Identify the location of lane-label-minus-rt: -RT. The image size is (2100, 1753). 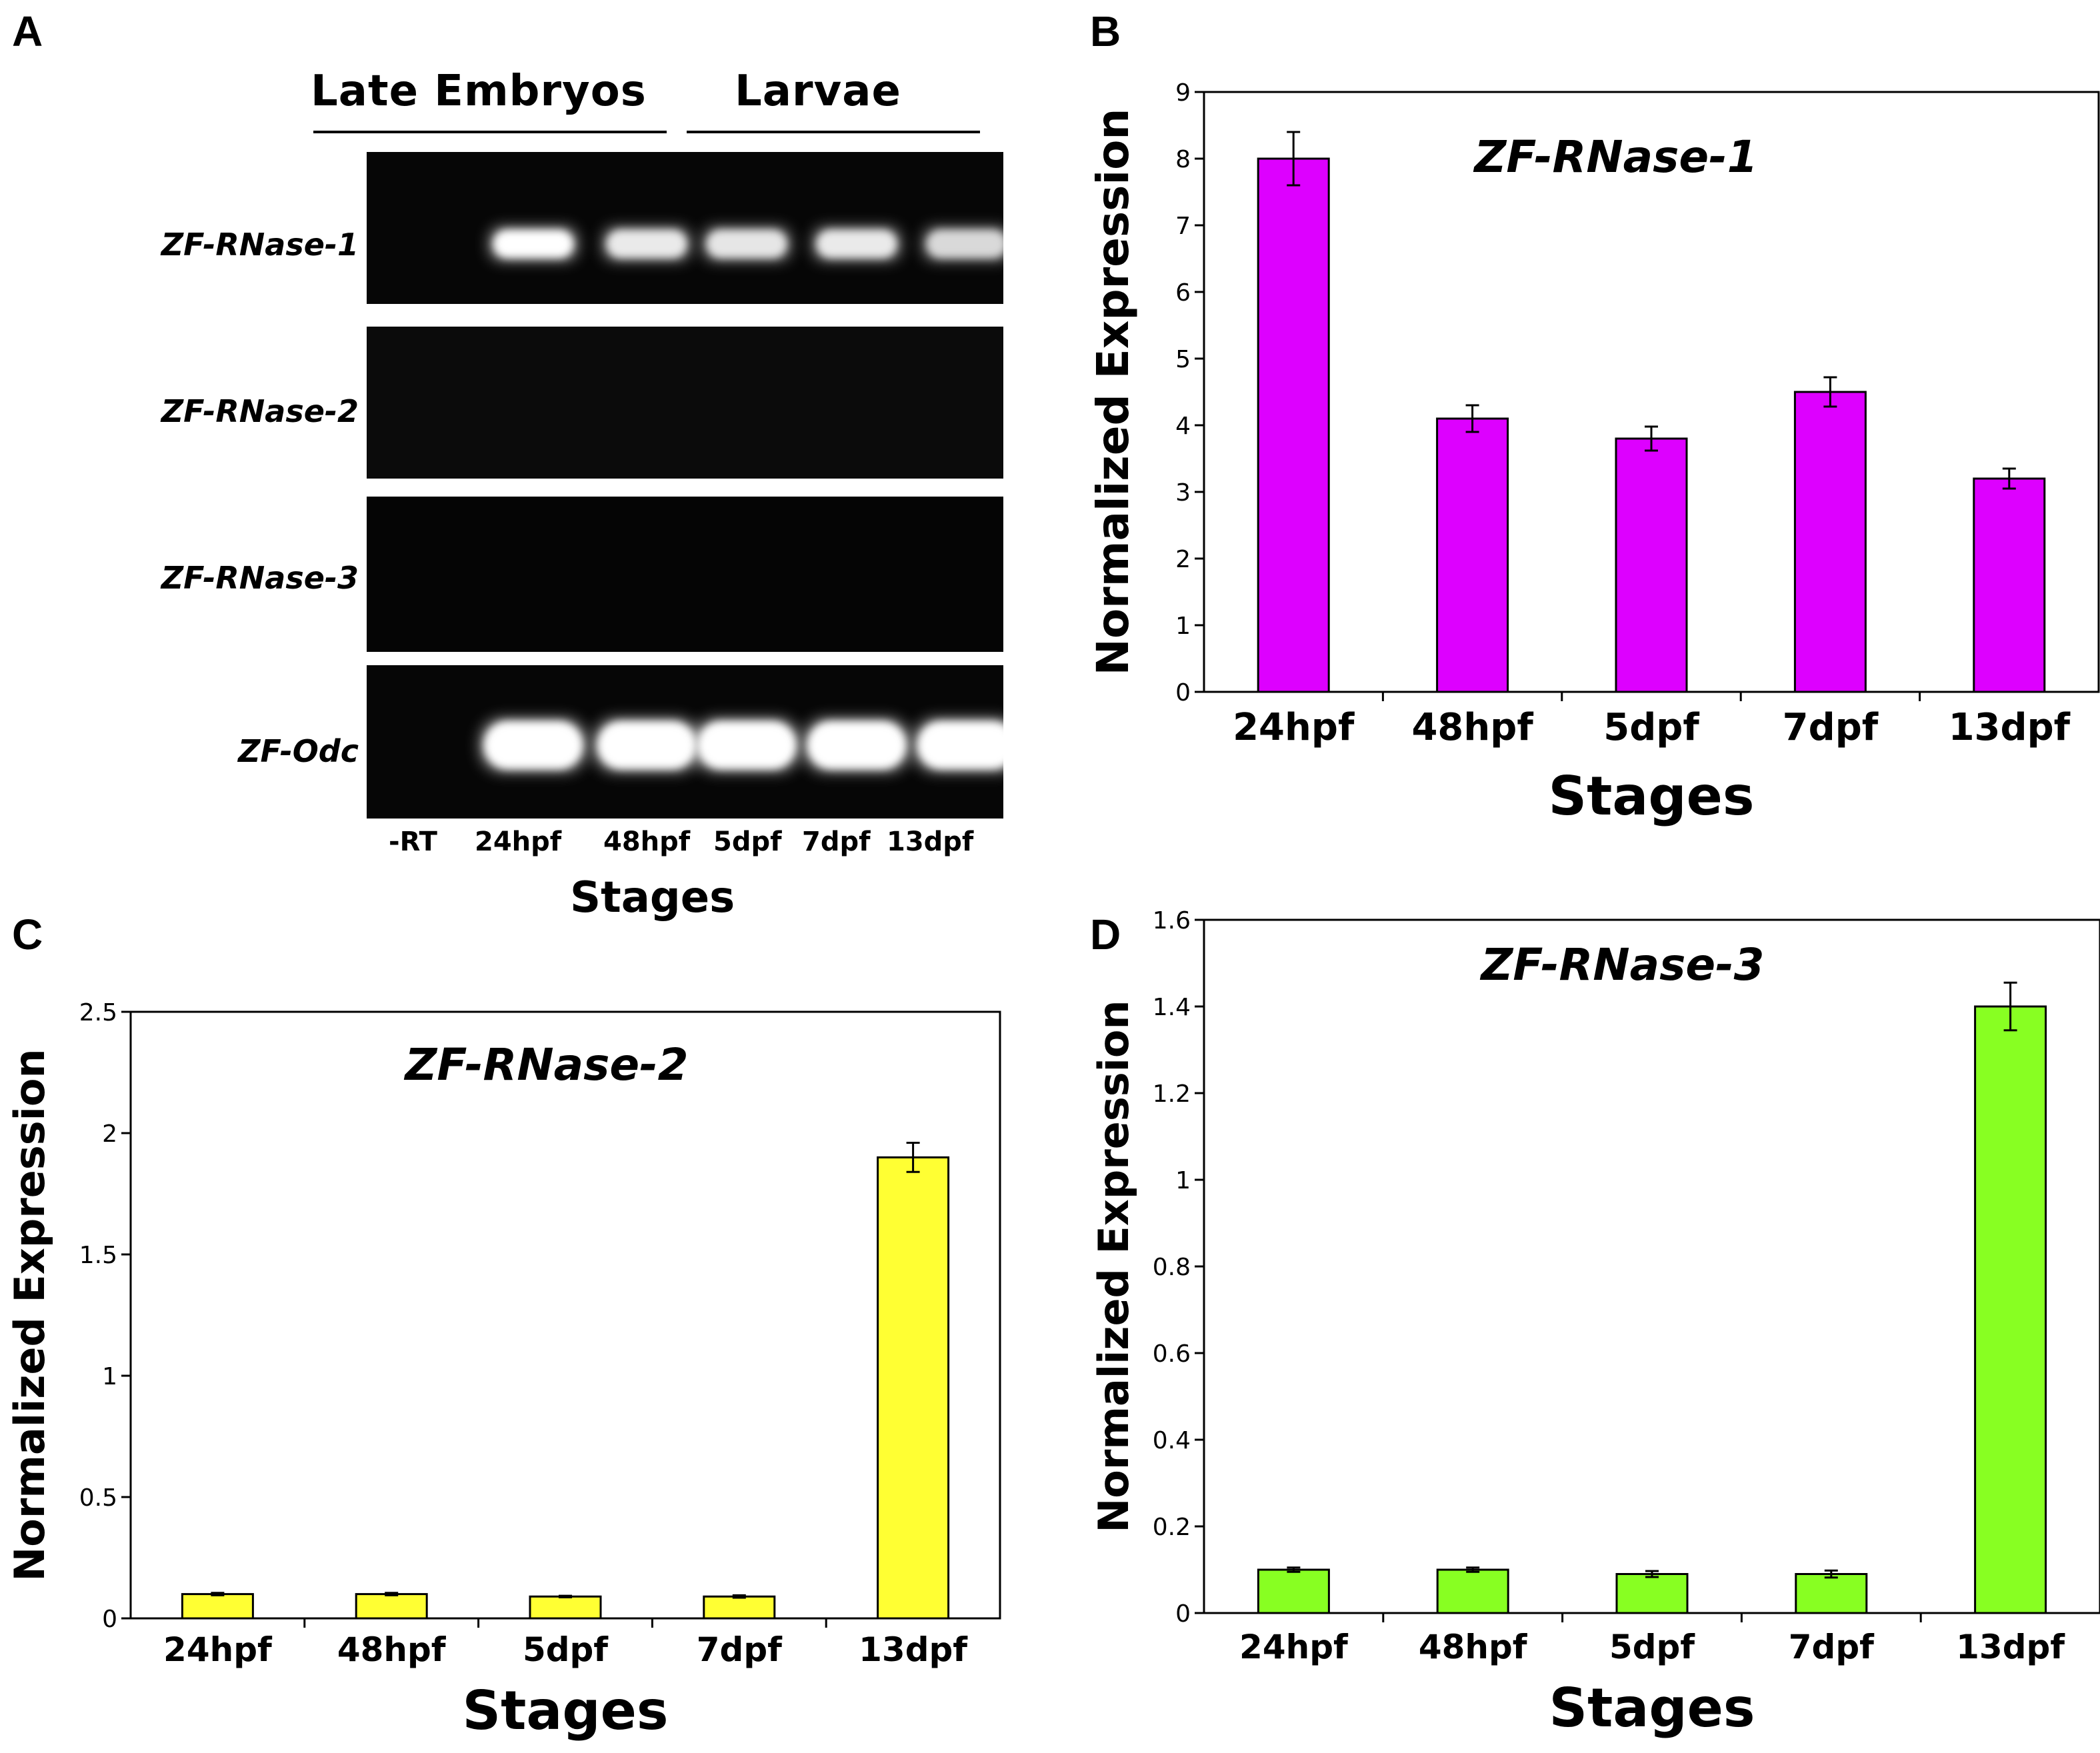
(413, 842).